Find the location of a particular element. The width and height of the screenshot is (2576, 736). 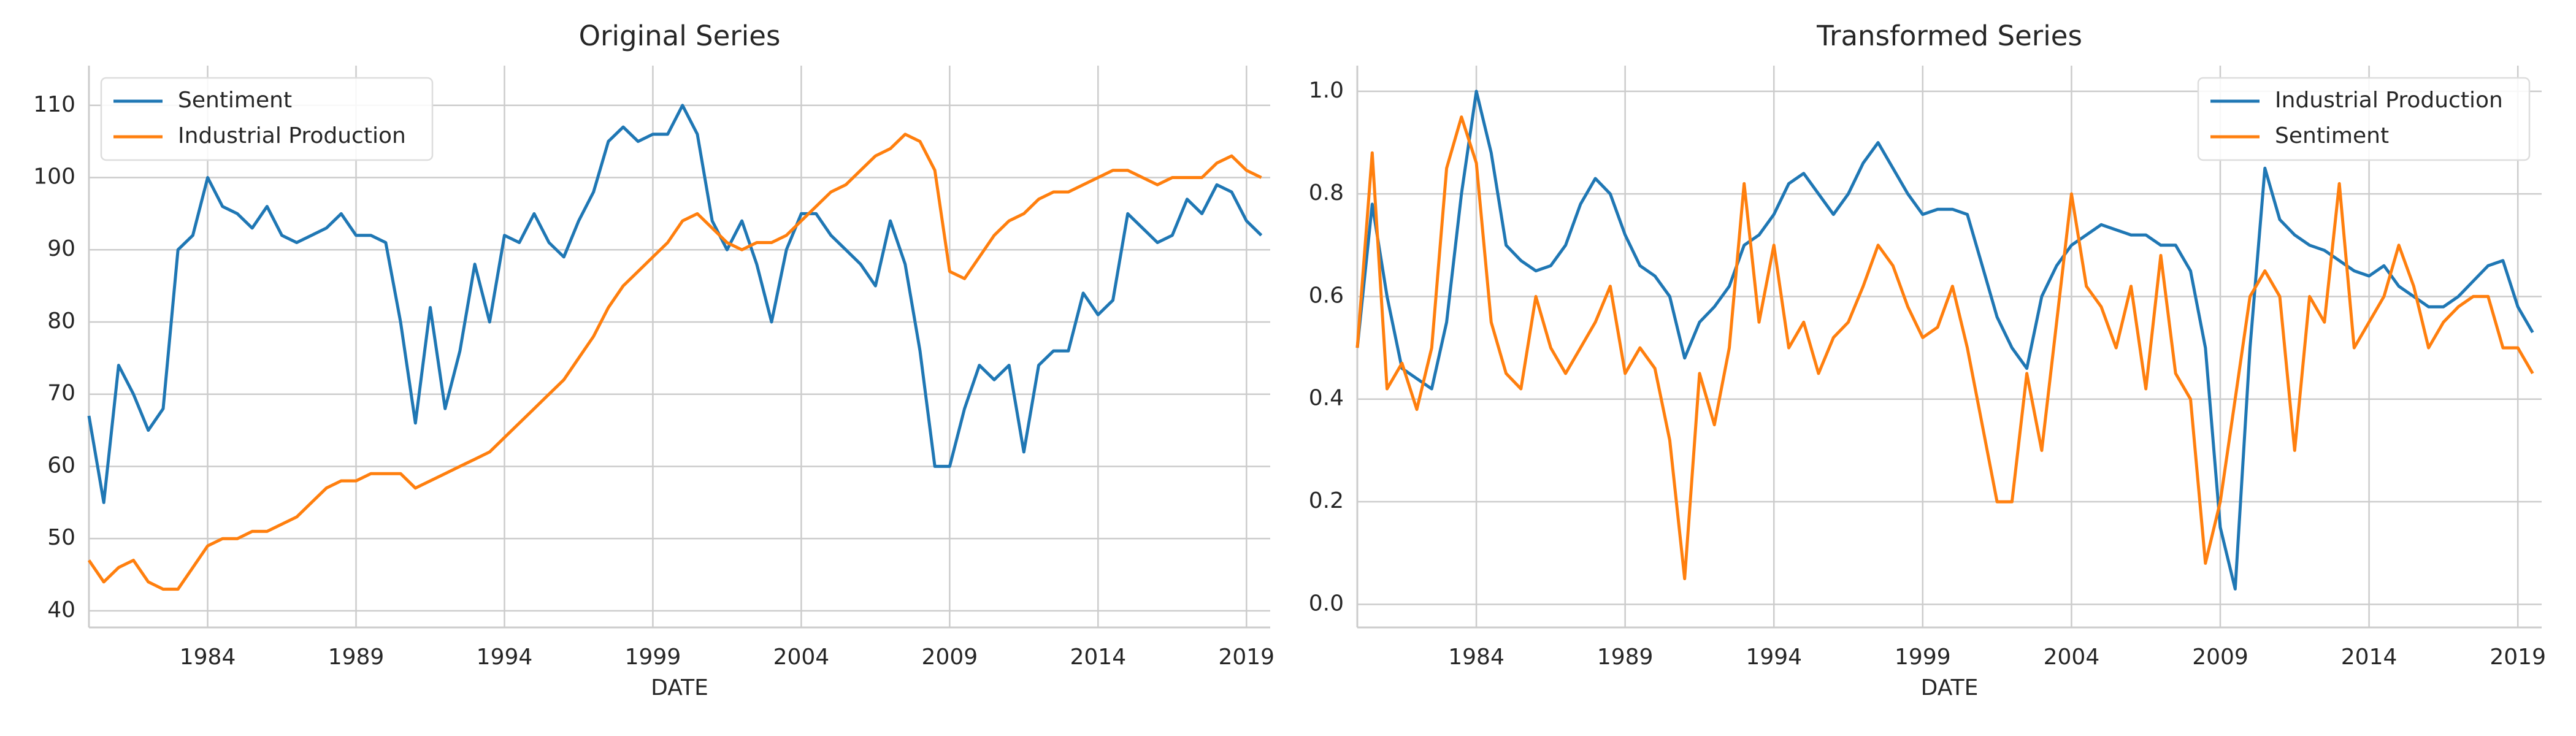

y-tick-label: 0.0 is located at coordinates (1326, 603).